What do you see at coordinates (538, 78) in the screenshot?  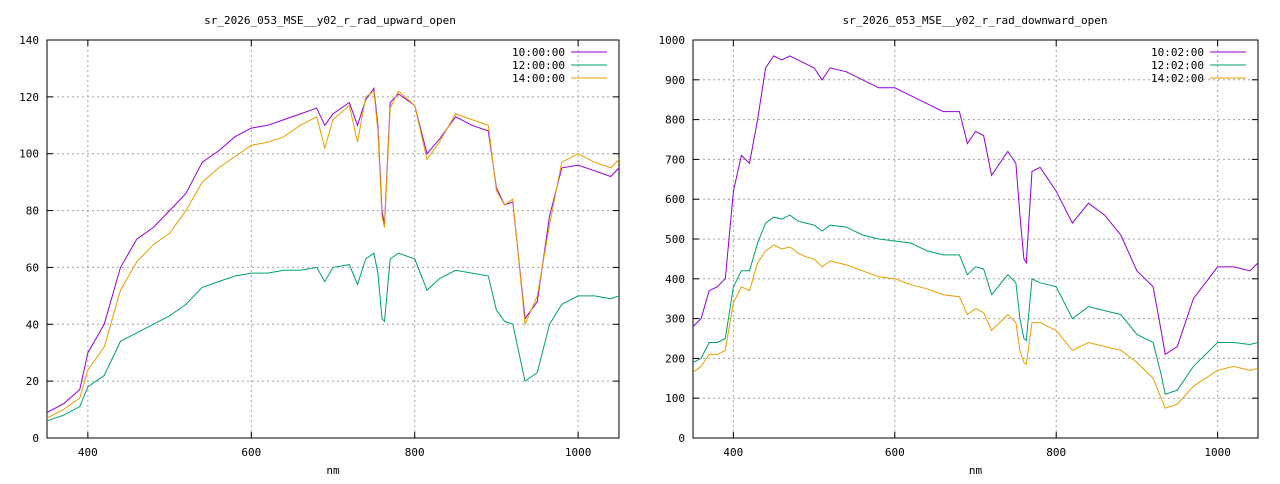 I see `legend-label: 14:00:00` at bounding box center [538, 78].